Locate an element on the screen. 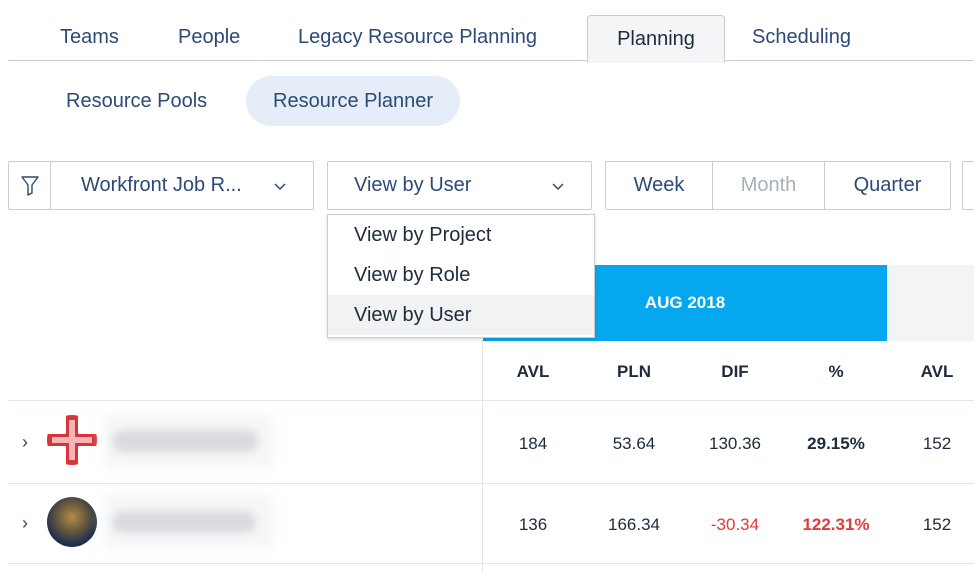  tab-legacy-resource-planning: Legacy Resource Planning is located at coordinates (418, 37).